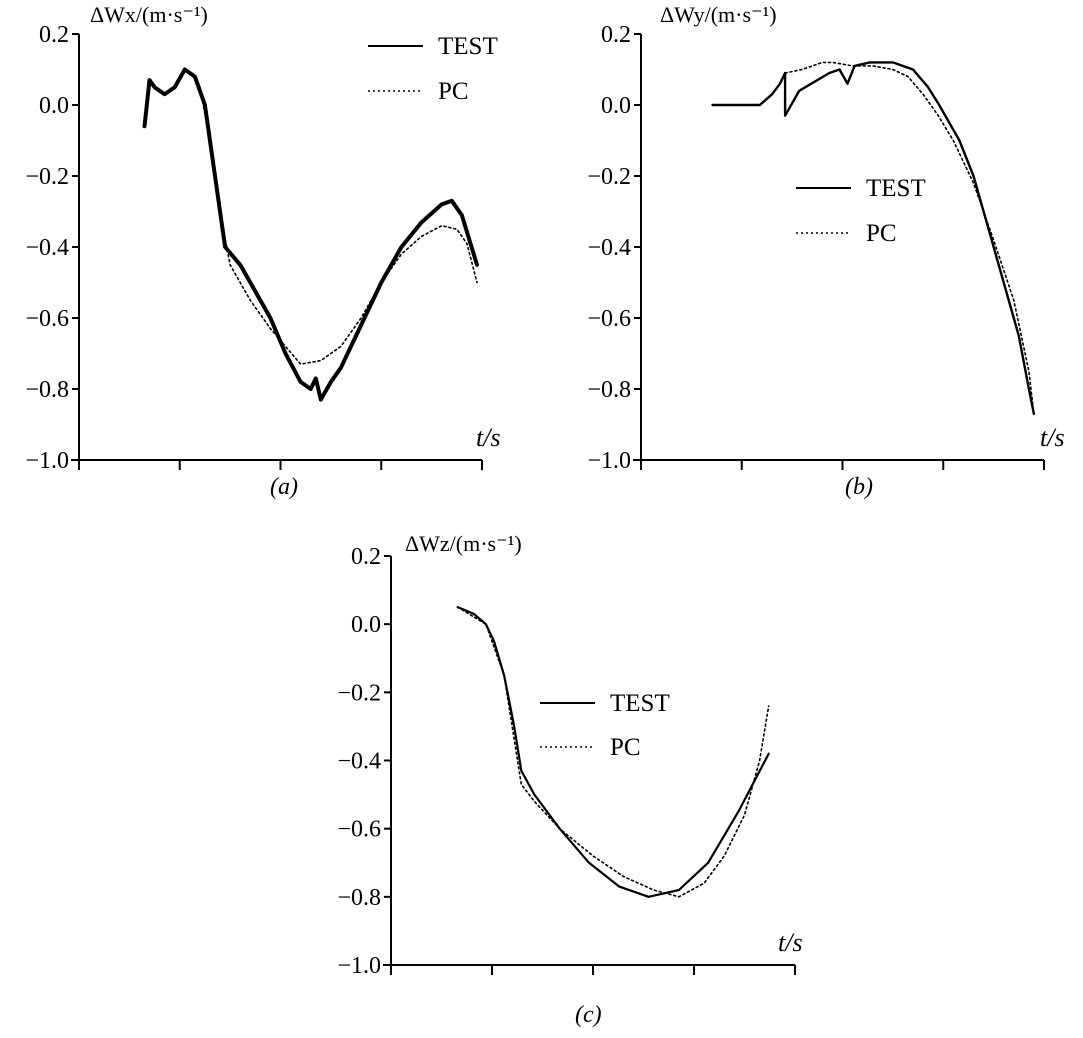  What do you see at coordinates (588, 1015) in the screenshot?
I see `panel-caption: (c)` at bounding box center [588, 1015].